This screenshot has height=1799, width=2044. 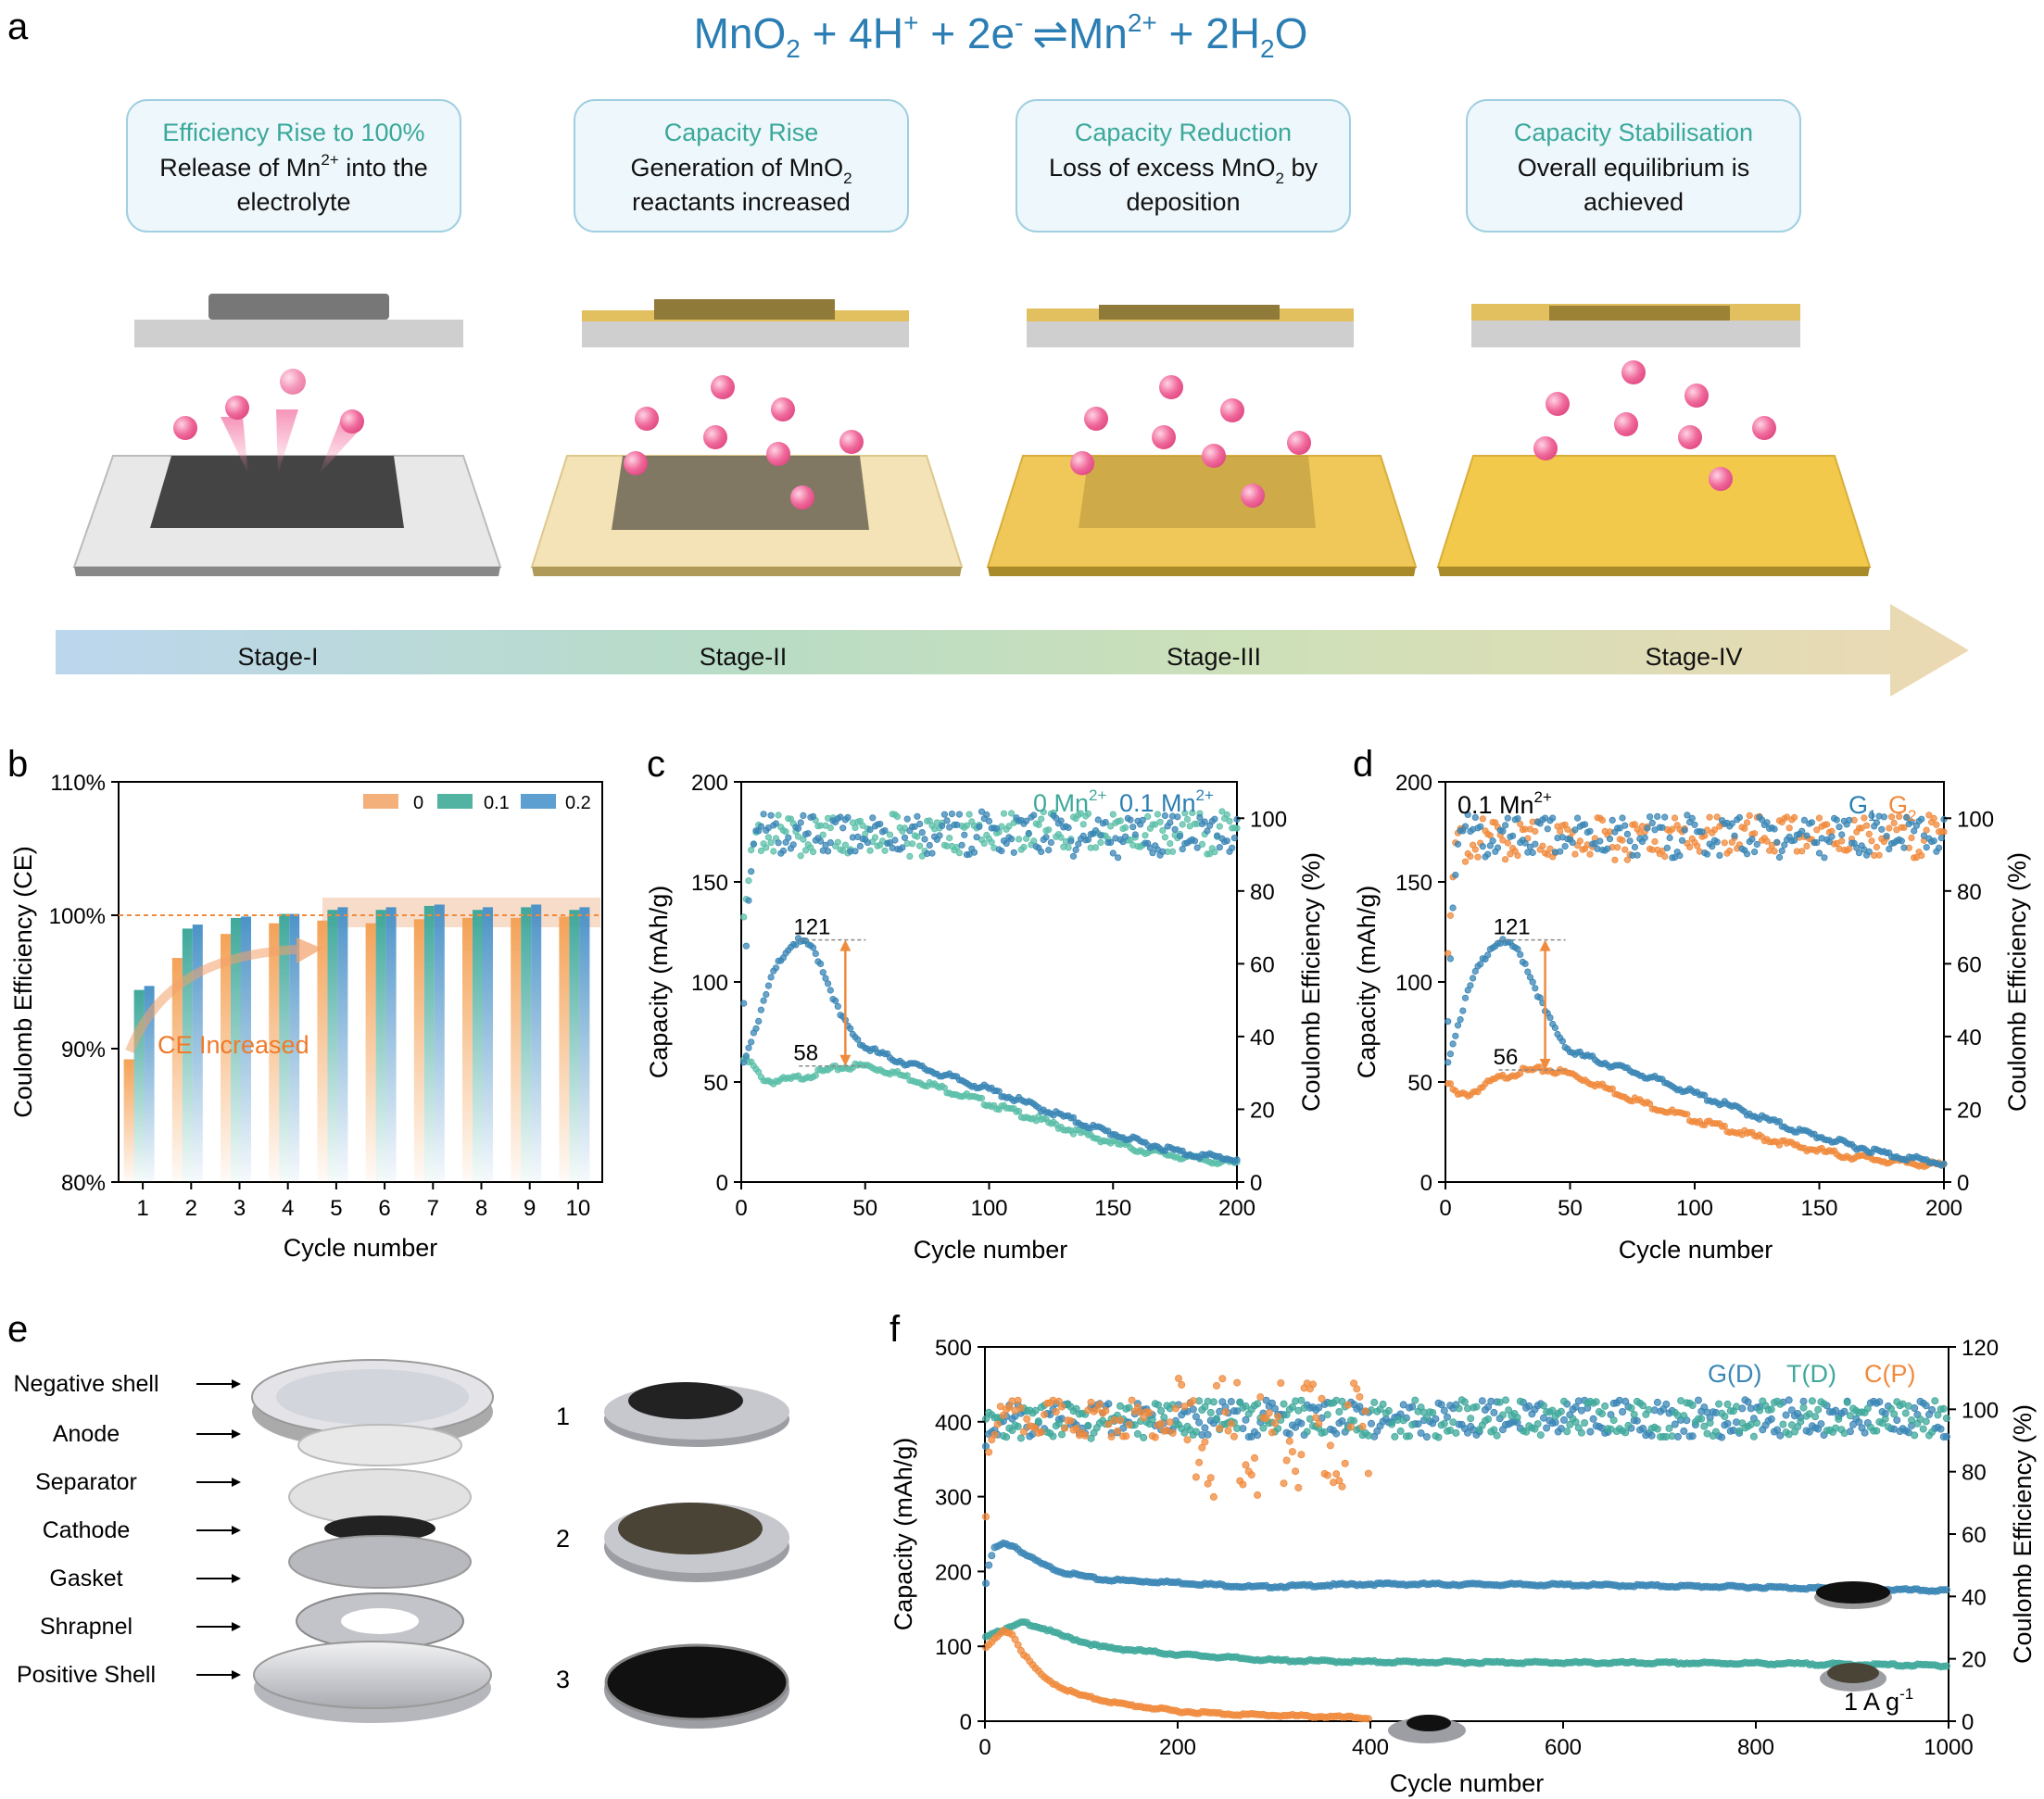 What do you see at coordinates (747, 571) in the screenshot?
I see `plate-edge` at bounding box center [747, 571].